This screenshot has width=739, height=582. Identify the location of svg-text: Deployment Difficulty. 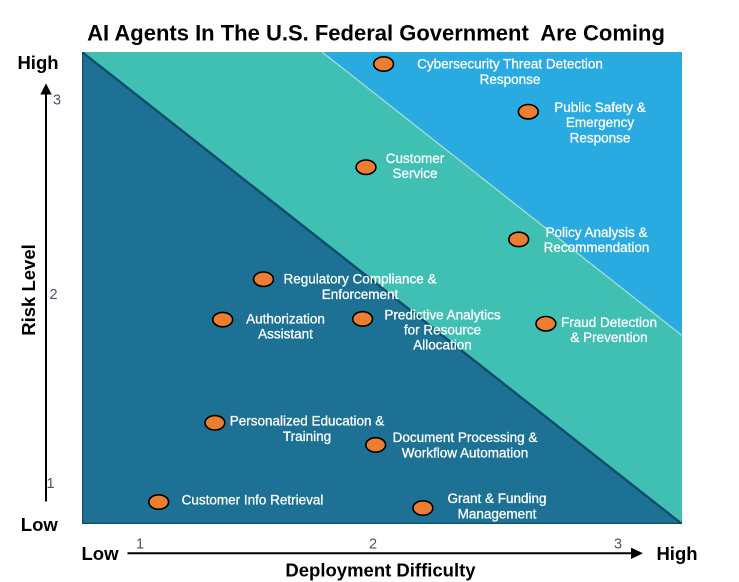
(380, 569).